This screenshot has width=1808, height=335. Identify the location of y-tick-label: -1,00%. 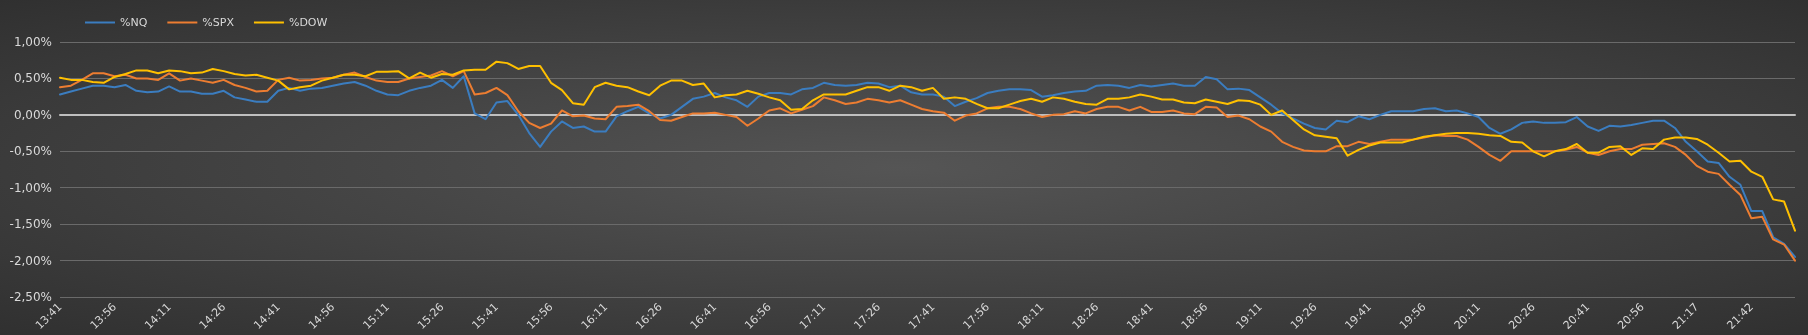
(30, 187).